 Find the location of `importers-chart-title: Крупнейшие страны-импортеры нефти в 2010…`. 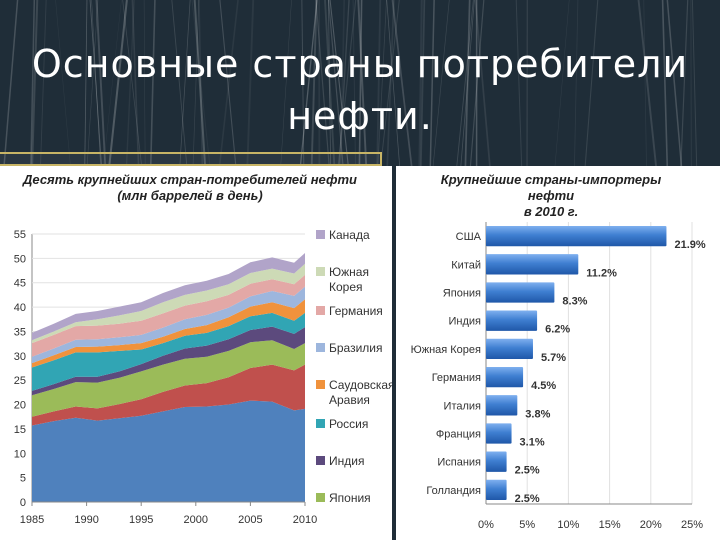

importers-chart-title: Крупнейшие страны-импортеры нефти в 2010… is located at coordinates (551, 196).